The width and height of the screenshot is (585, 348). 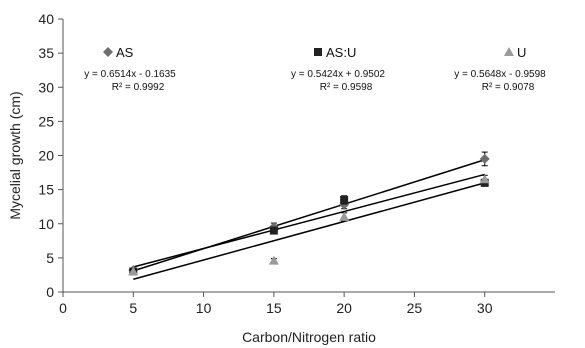 I want to click on y-tick-label: 0, so click(x=50, y=292).